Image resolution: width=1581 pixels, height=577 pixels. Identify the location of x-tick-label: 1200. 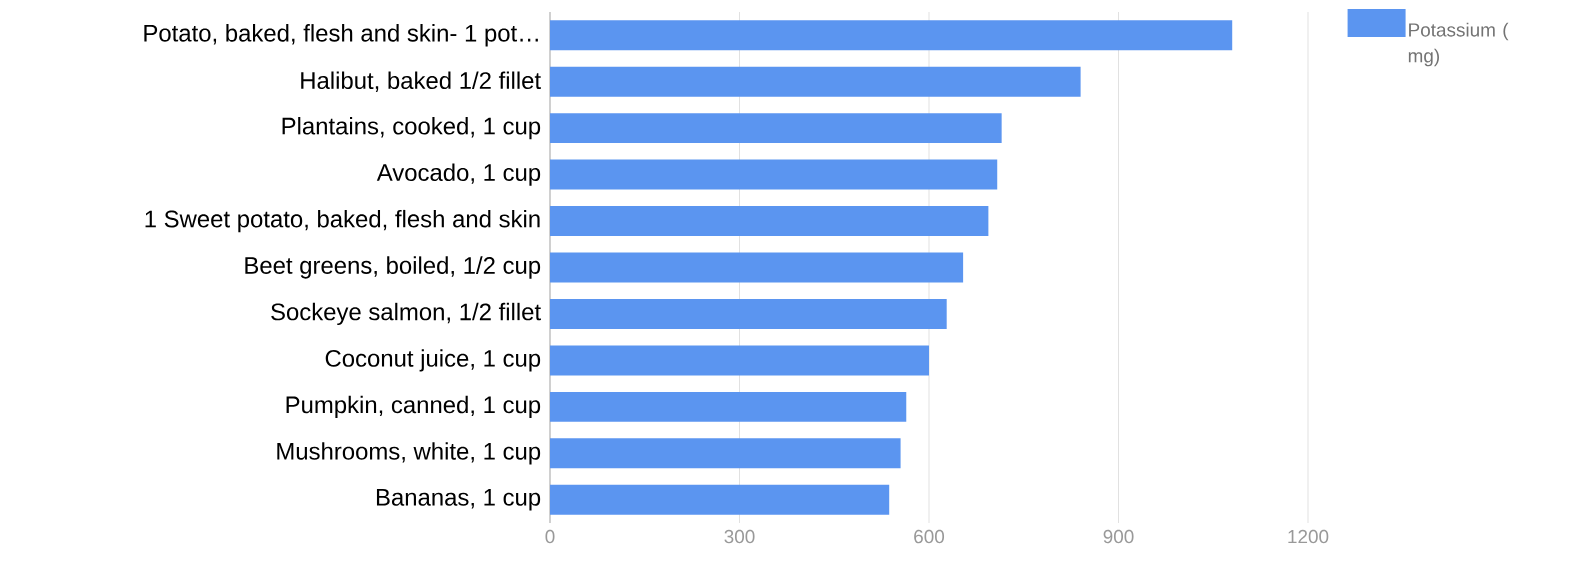
(1308, 536).